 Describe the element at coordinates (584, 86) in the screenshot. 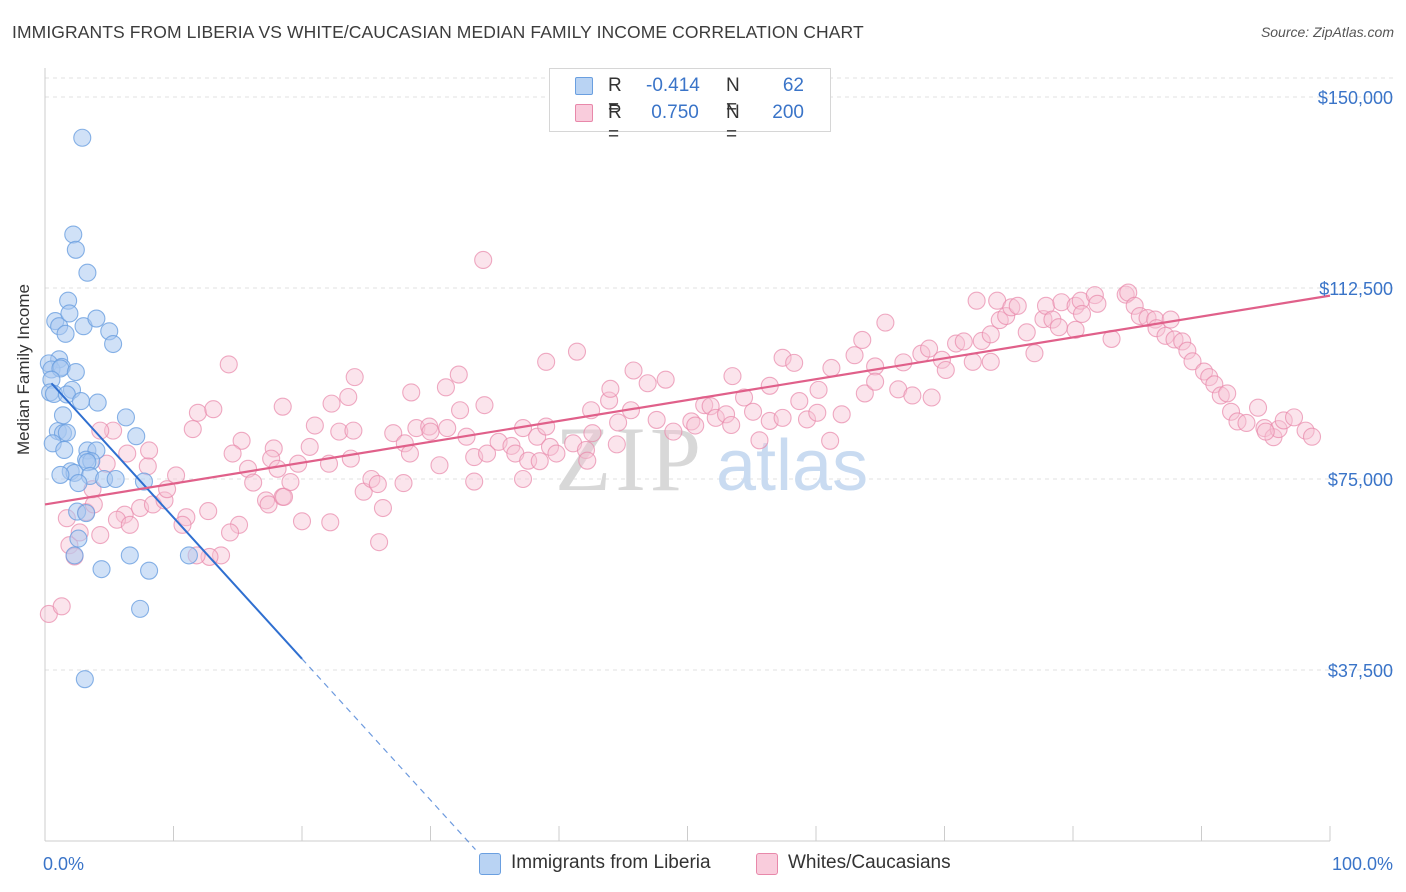

I see `legend-swatch-liberia` at that location.